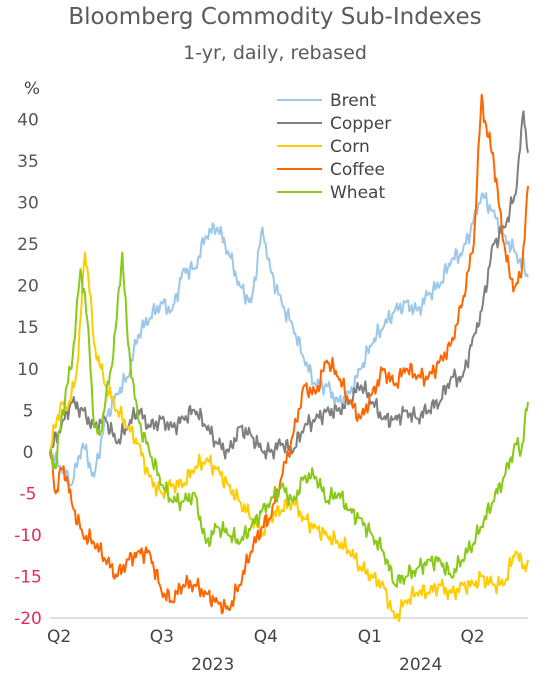 The width and height of the screenshot is (550, 700). I want to click on x-axis: Q2 Q3 Q4 Q1 Q2 2023 2024, so click(287, 646).